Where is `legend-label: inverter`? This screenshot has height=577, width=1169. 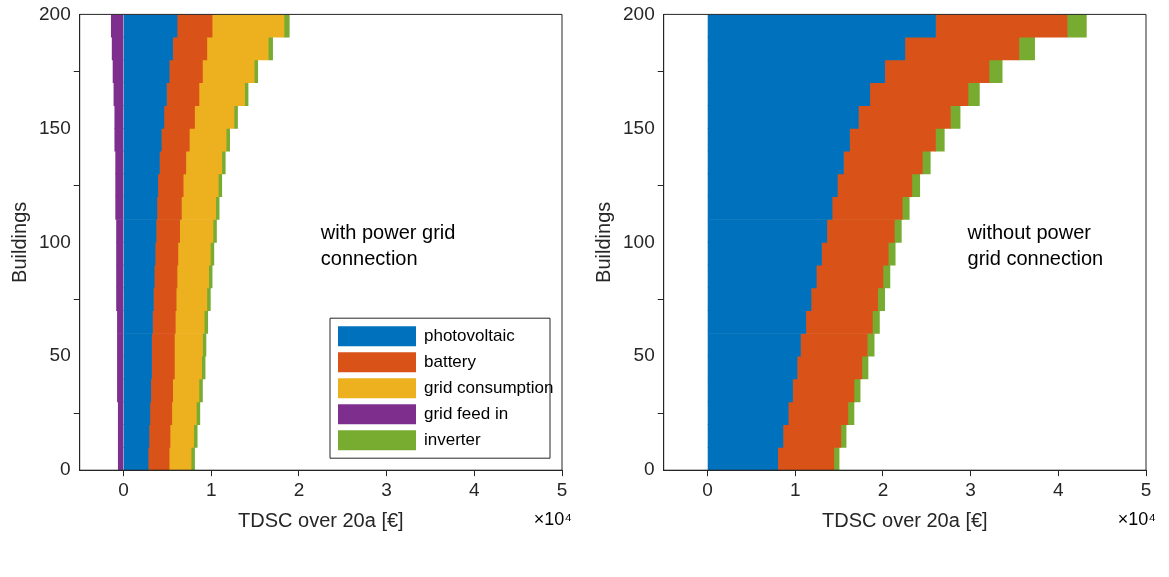 legend-label: inverter is located at coordinates (453, 439).